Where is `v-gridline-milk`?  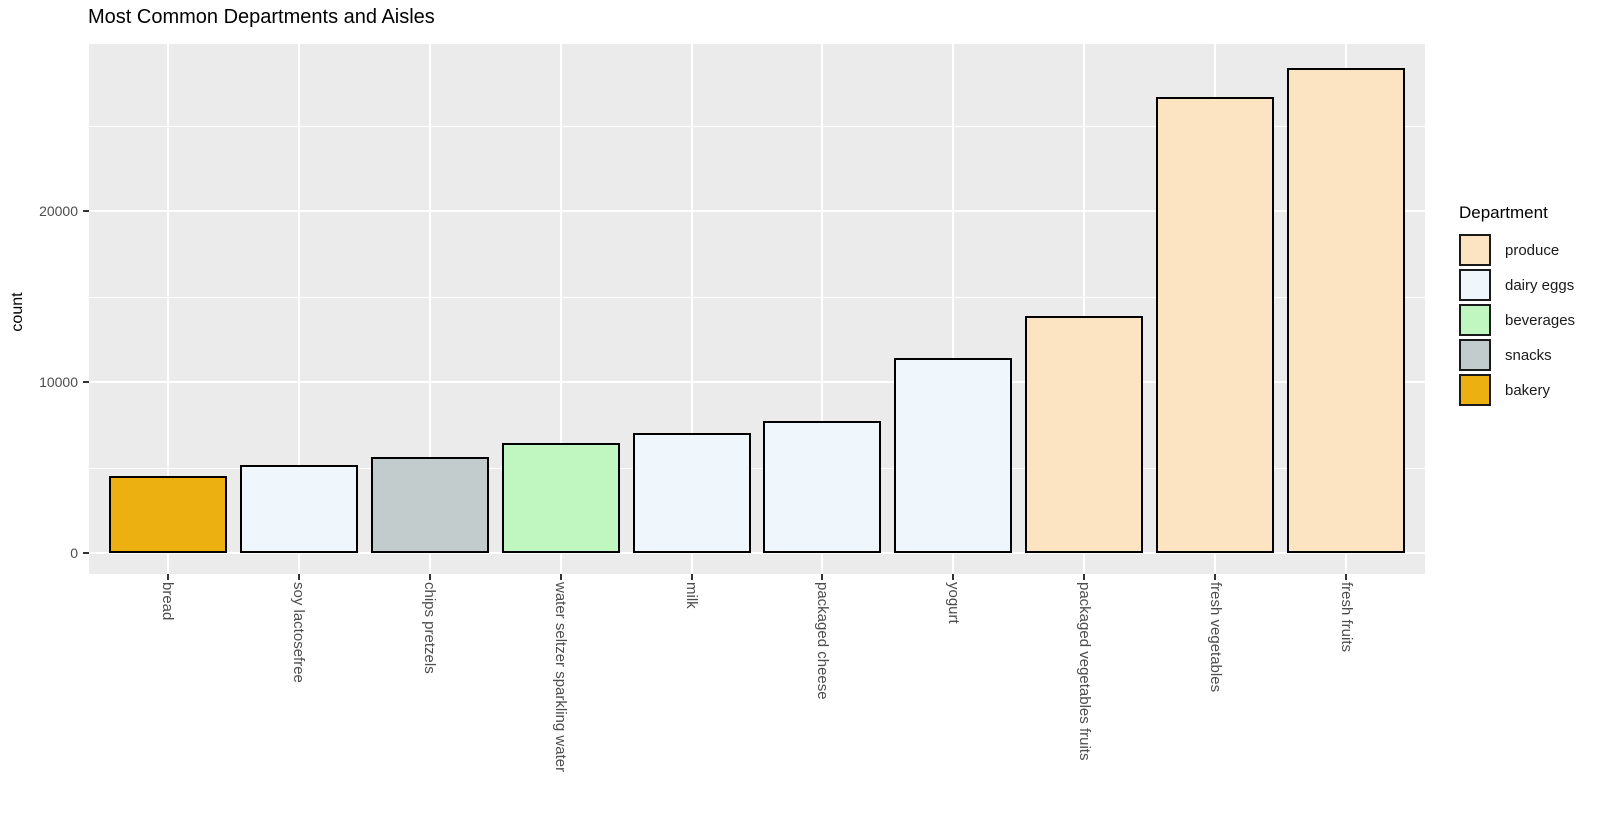
v-gridline-milk is located at coordinates (691, 309).